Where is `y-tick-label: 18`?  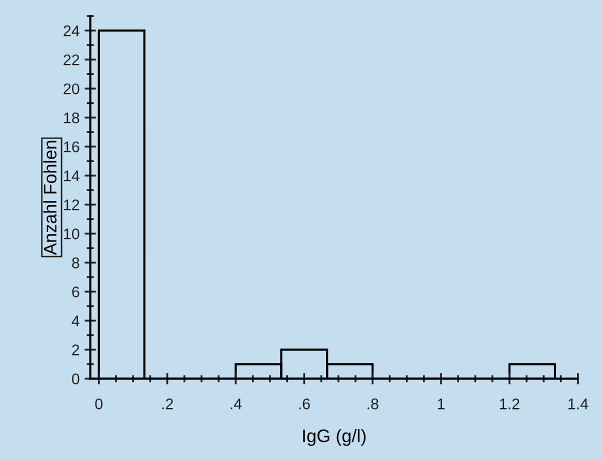
y-tick-label: 18 is located at coordinates (72, 118).